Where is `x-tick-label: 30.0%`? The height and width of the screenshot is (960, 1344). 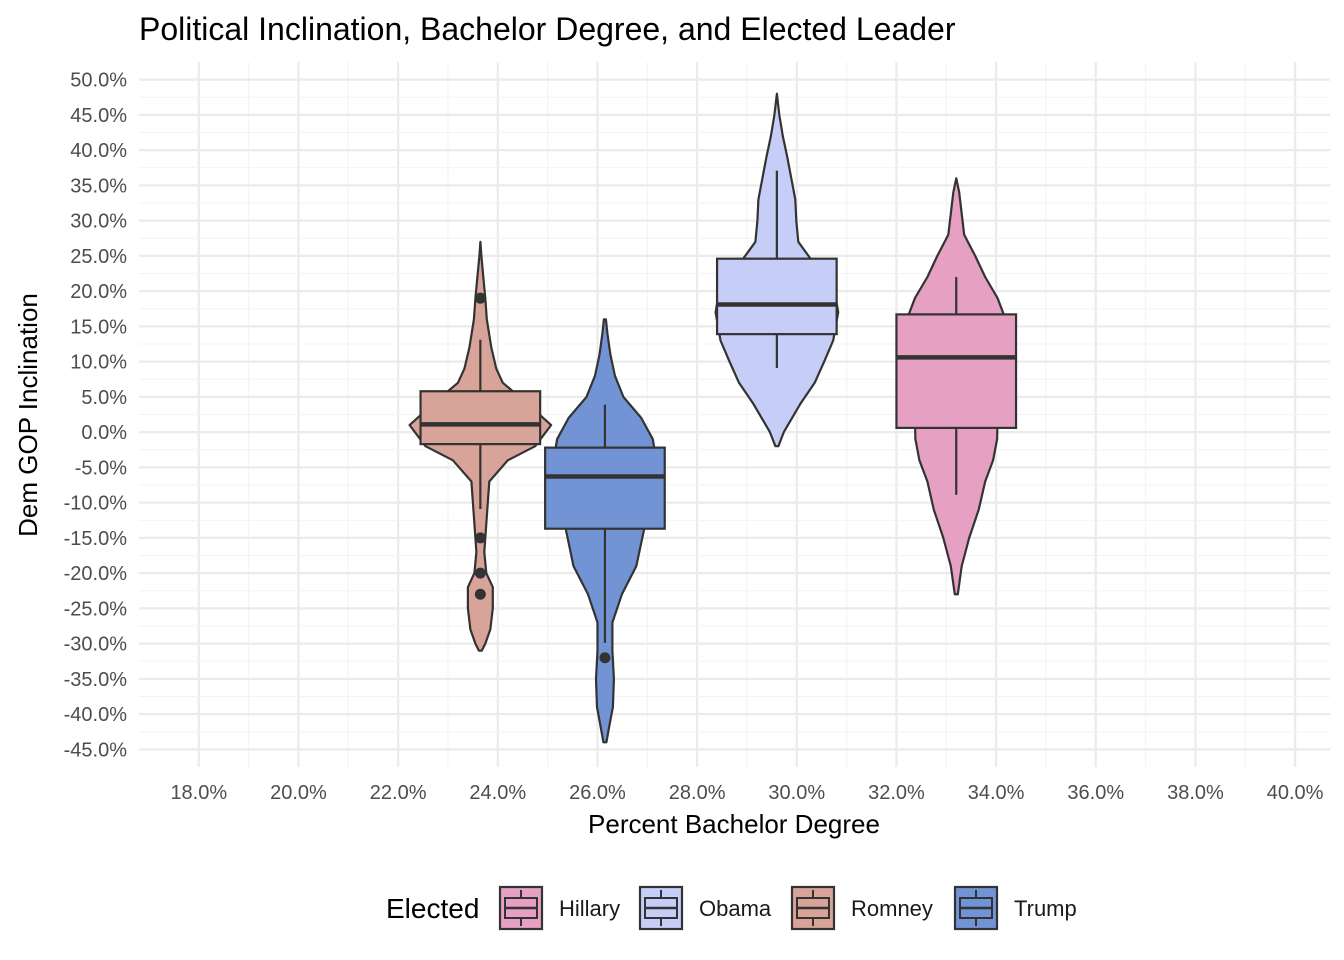 x-tick-label: 30.0% is located at coordinates (796, 793).